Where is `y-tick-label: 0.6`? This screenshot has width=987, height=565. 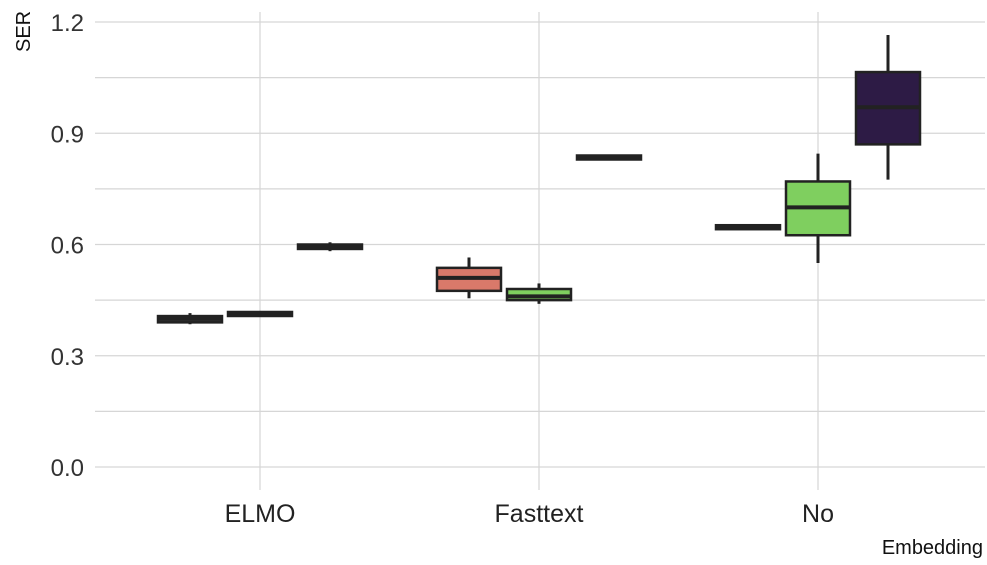
y-tick-label: 0.6 is located at coordinates (67, 246).